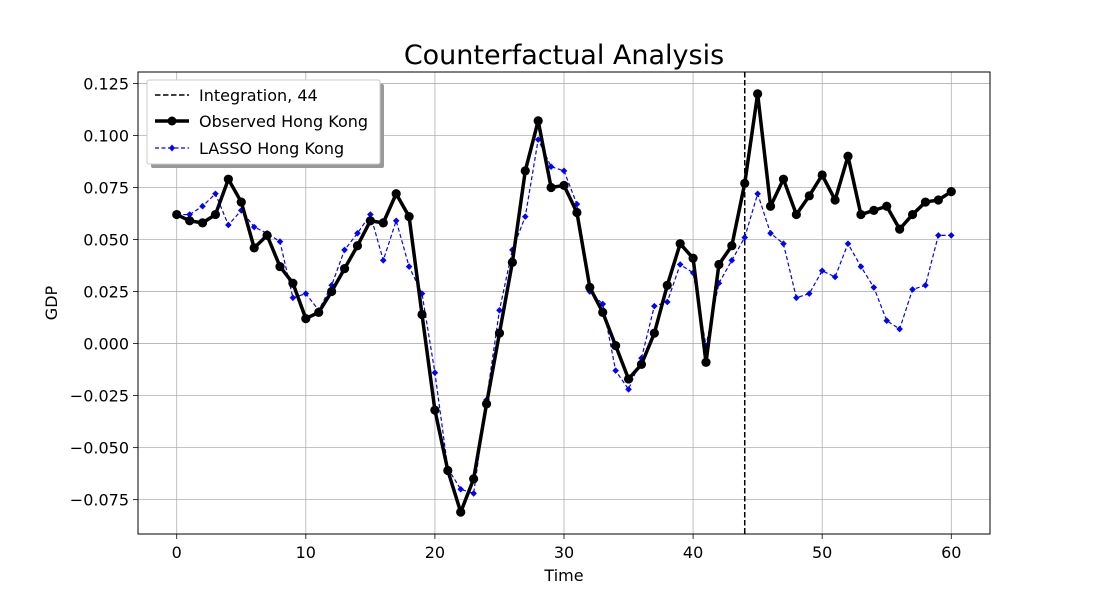 Image resolution: width=1100 pixels, height=604 pixels. Describe the element at coordinates (177, 552) in the screenshot. I see `x-tick-label: 0` at that location.